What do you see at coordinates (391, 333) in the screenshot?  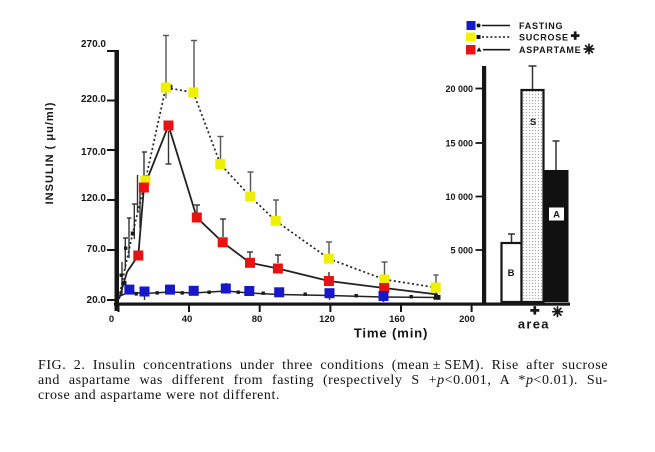 I see `svg-text: Time (min)` at bounding box center [391, 333].